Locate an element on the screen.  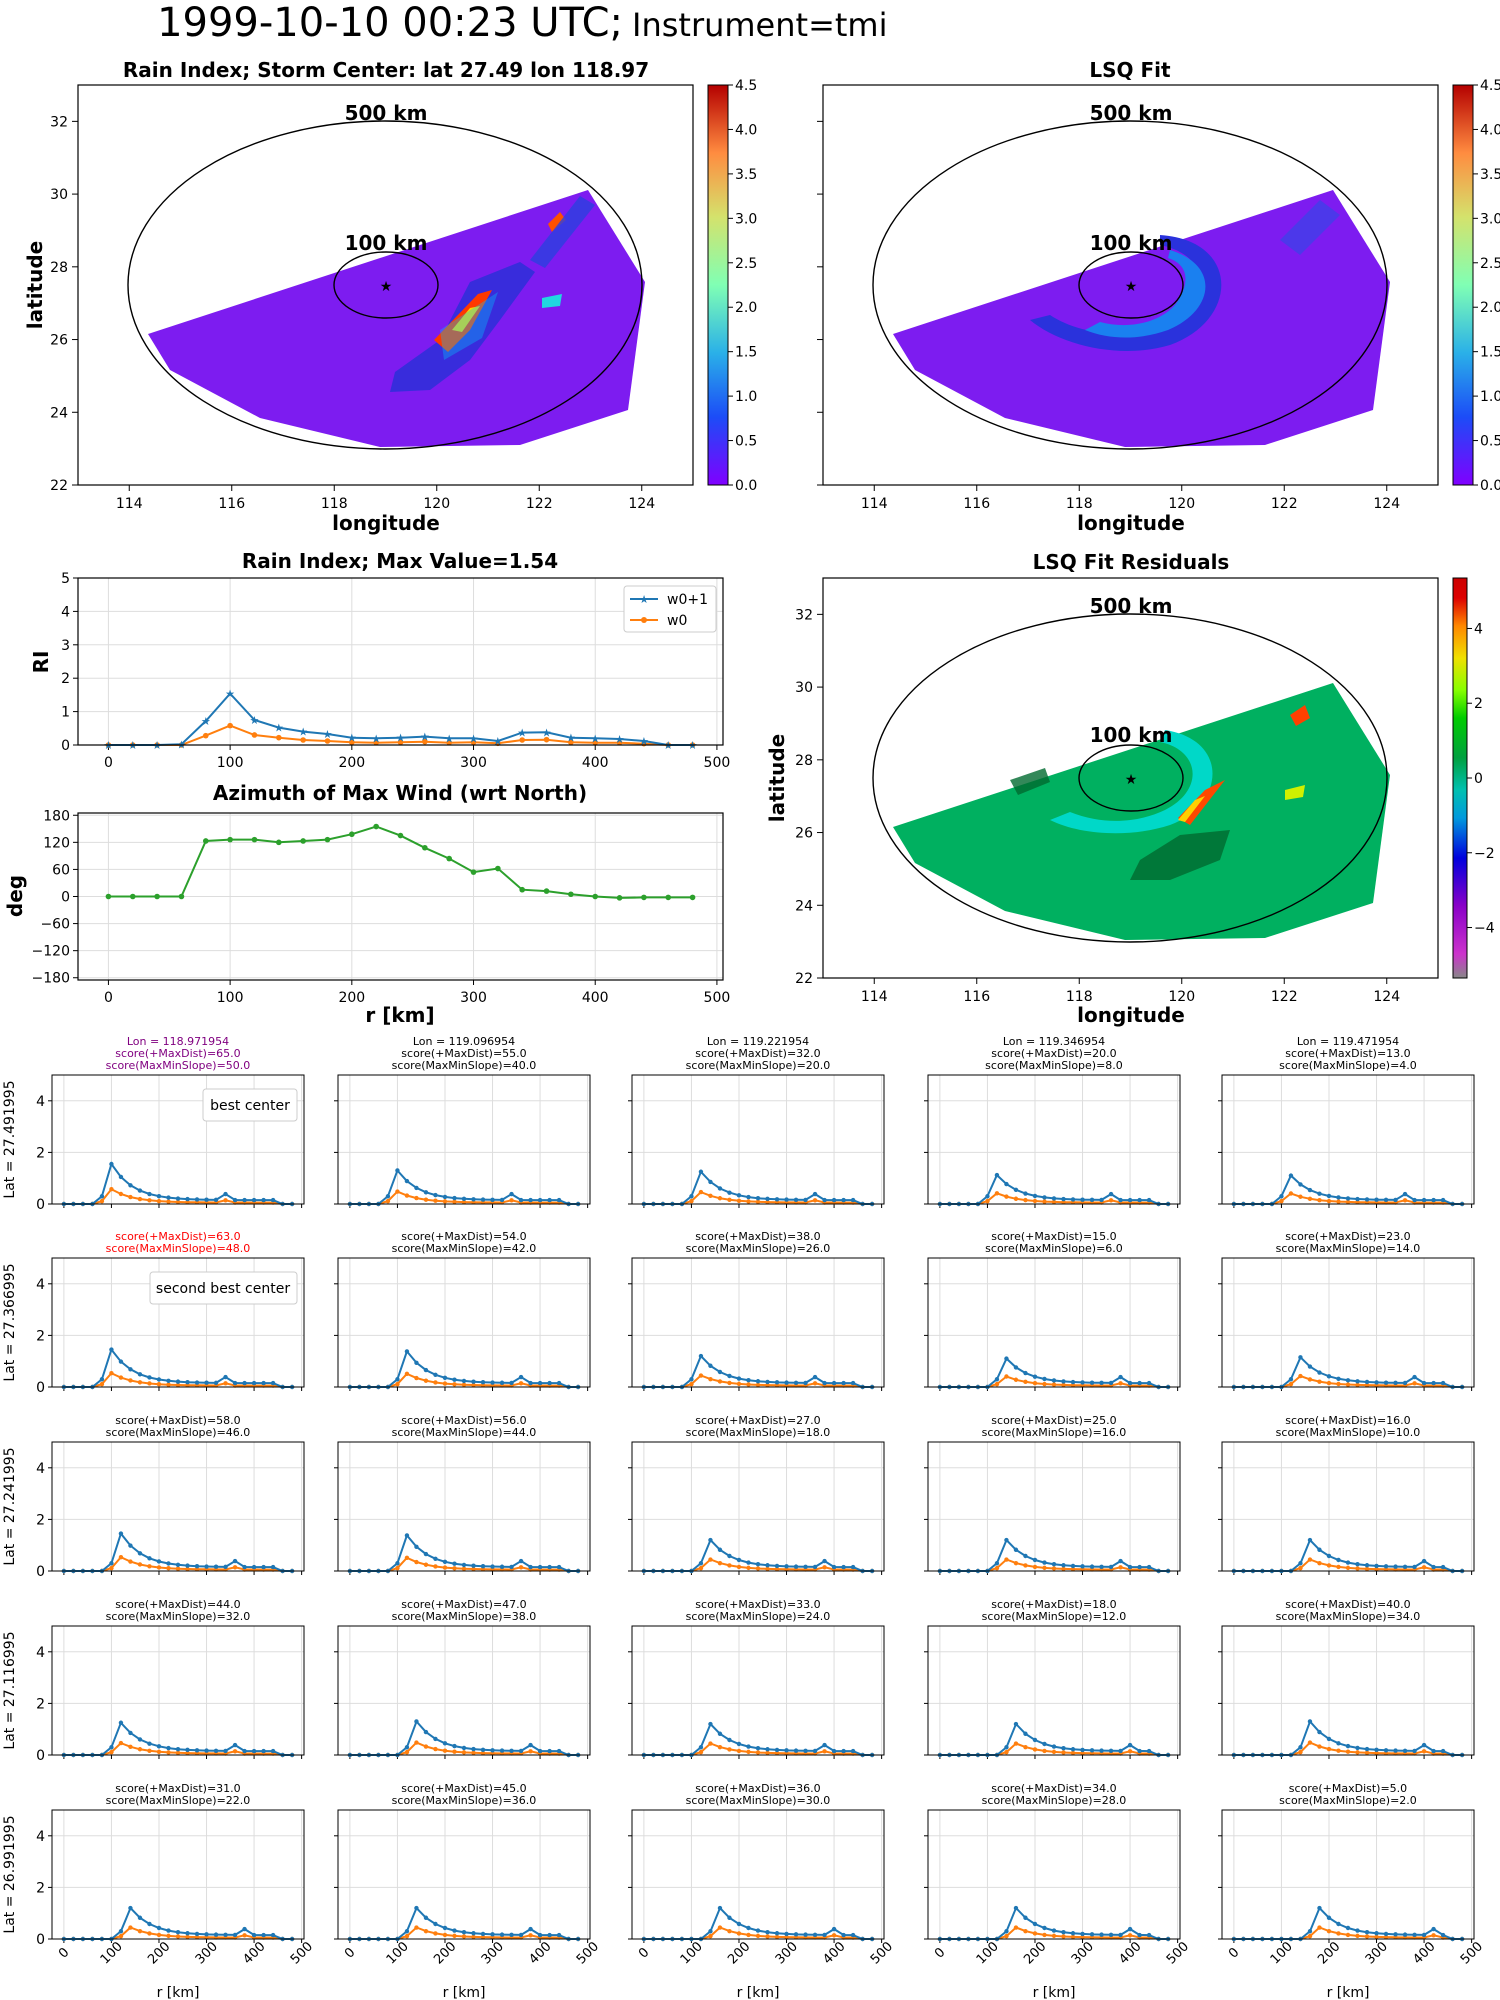
legend is located at coordinates (250, 1105).